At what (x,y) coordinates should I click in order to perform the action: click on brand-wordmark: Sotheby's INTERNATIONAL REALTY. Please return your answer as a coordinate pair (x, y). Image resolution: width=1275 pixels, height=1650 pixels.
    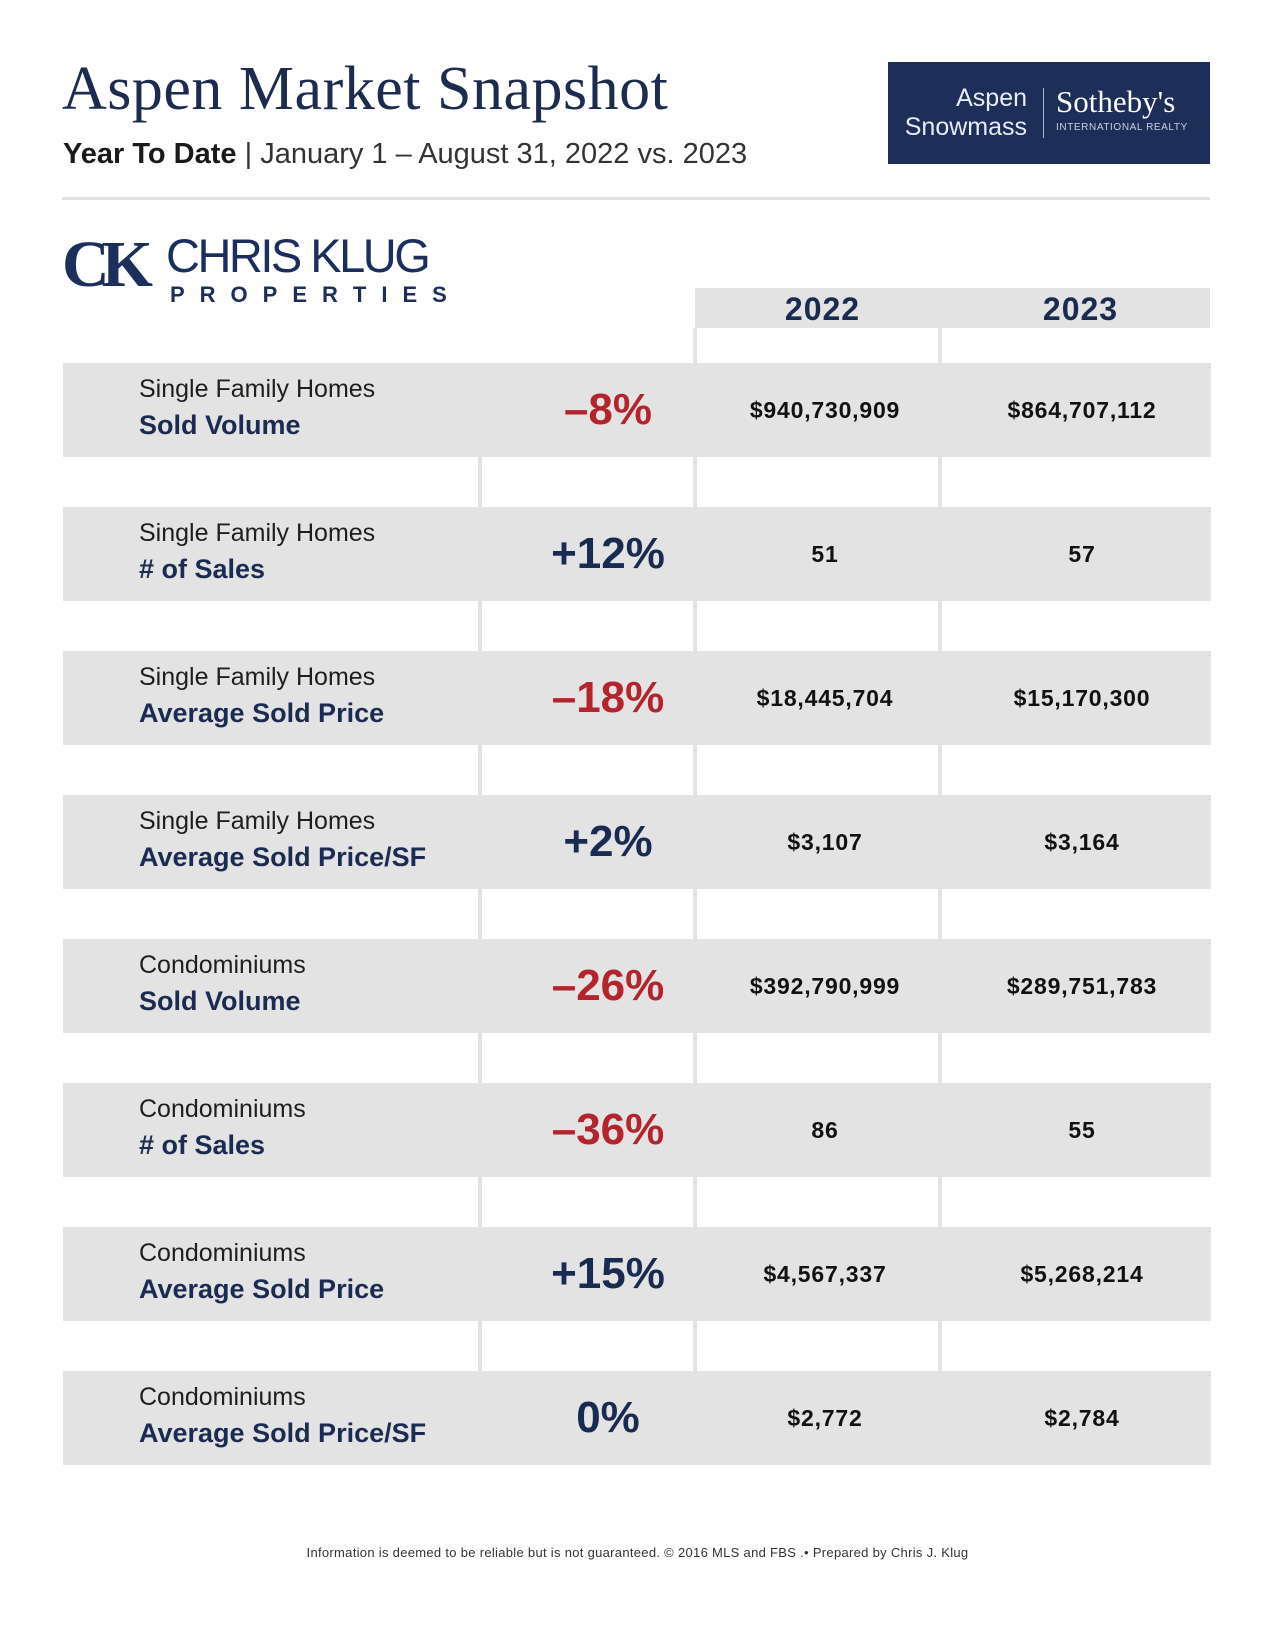
    Looking at the image, I should click on (1122, 109).